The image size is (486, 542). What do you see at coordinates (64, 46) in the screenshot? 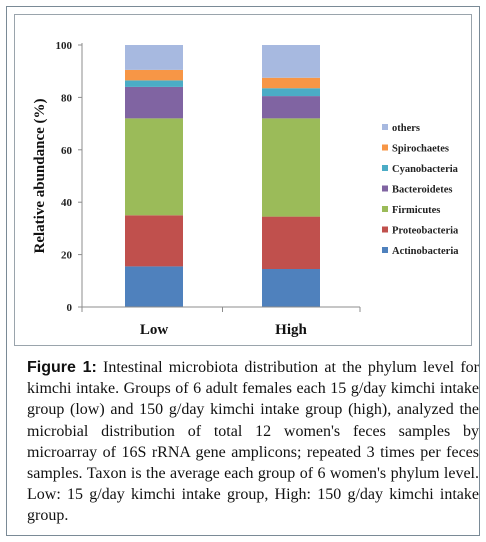
I see `y-tick-label-100: 100` at bounding box center [64, 46].